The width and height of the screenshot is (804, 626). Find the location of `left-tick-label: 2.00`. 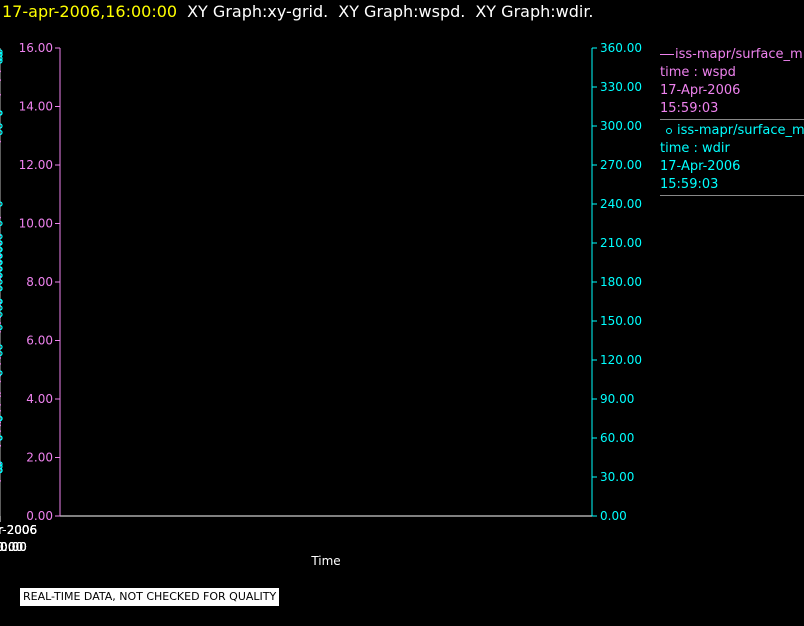

left-tick-label: 2.00 is located at coordinates (39, 458).